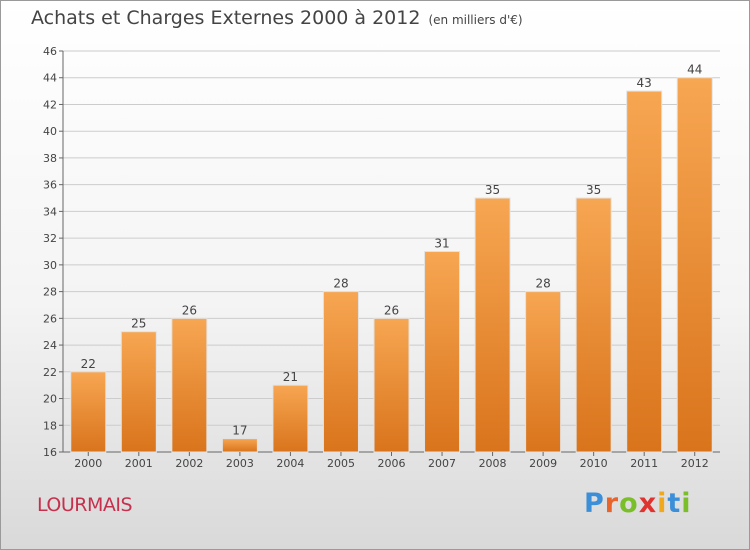  What do you see at coordinates (50, 211) in the screenshot?
I see `y-tick-label: 34` at bounding box center [50, 211].